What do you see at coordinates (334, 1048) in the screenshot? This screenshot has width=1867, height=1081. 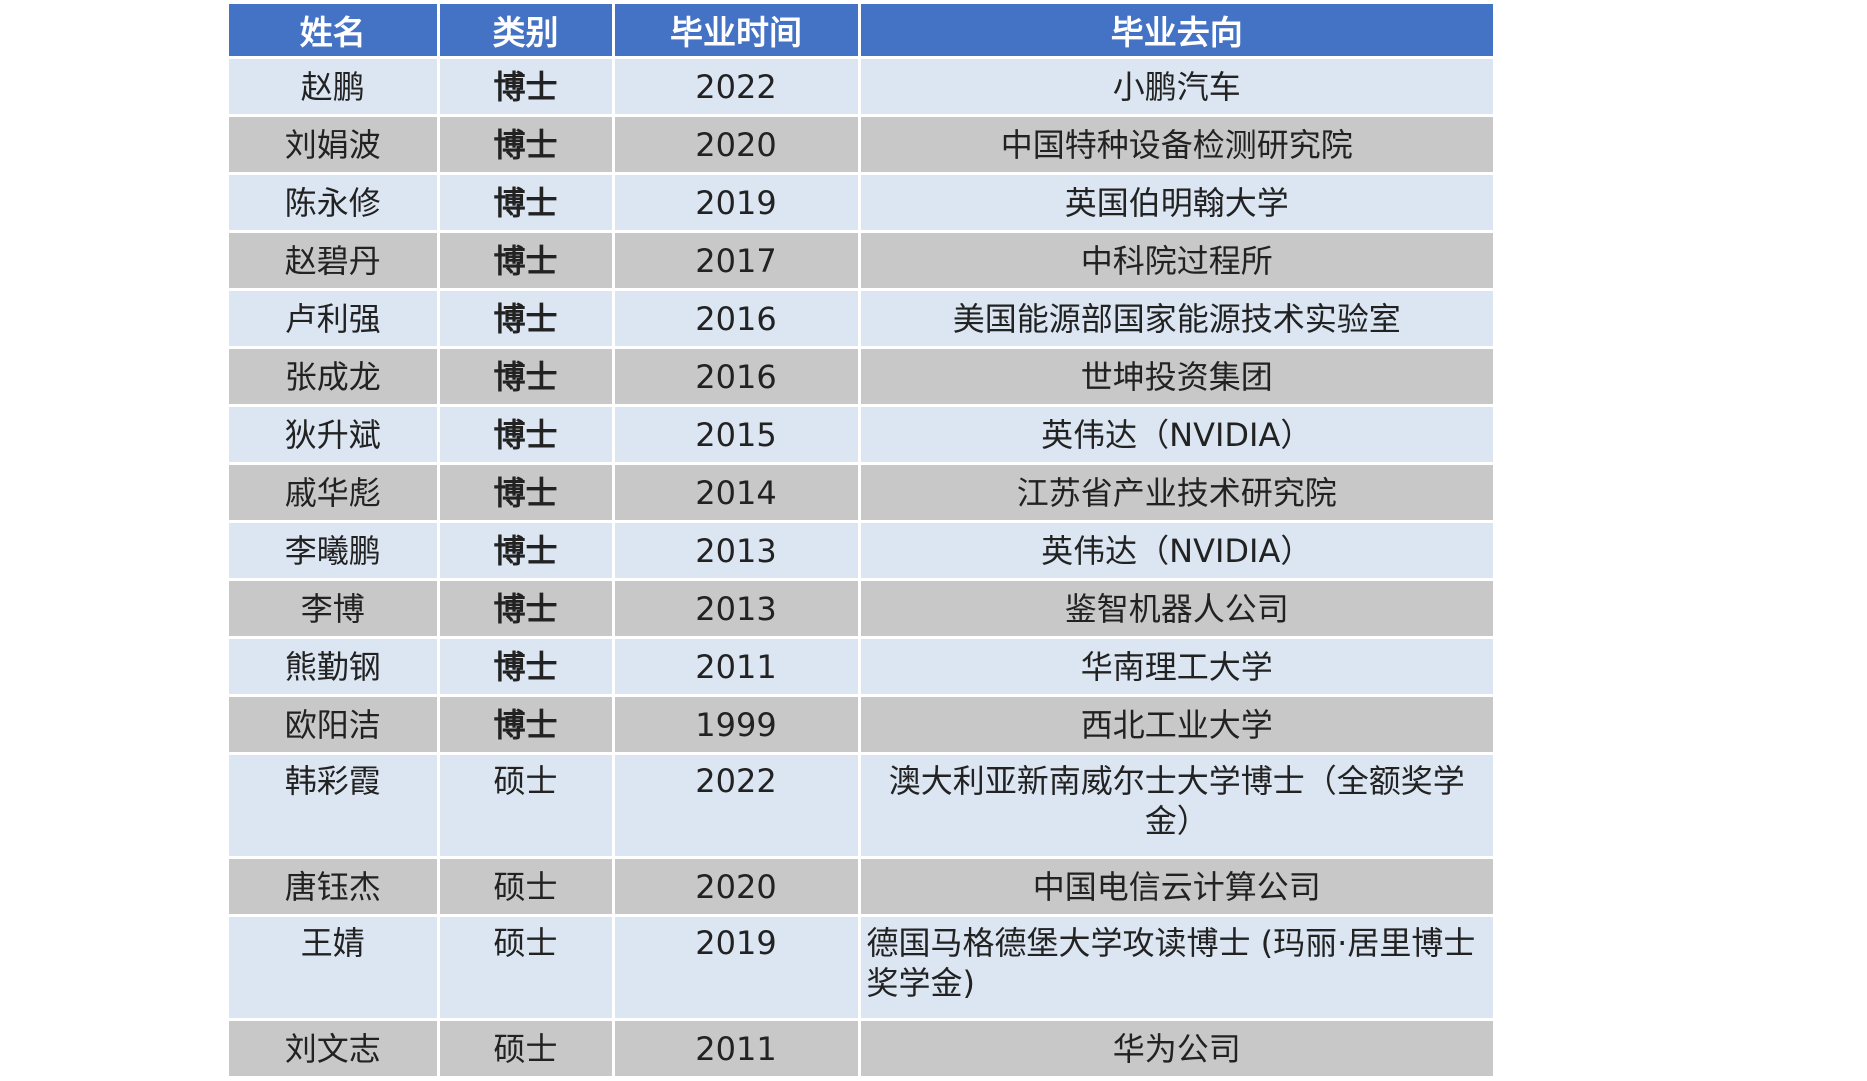 I see `name-cell: 刘文志` at bounding box center [334, 1048].